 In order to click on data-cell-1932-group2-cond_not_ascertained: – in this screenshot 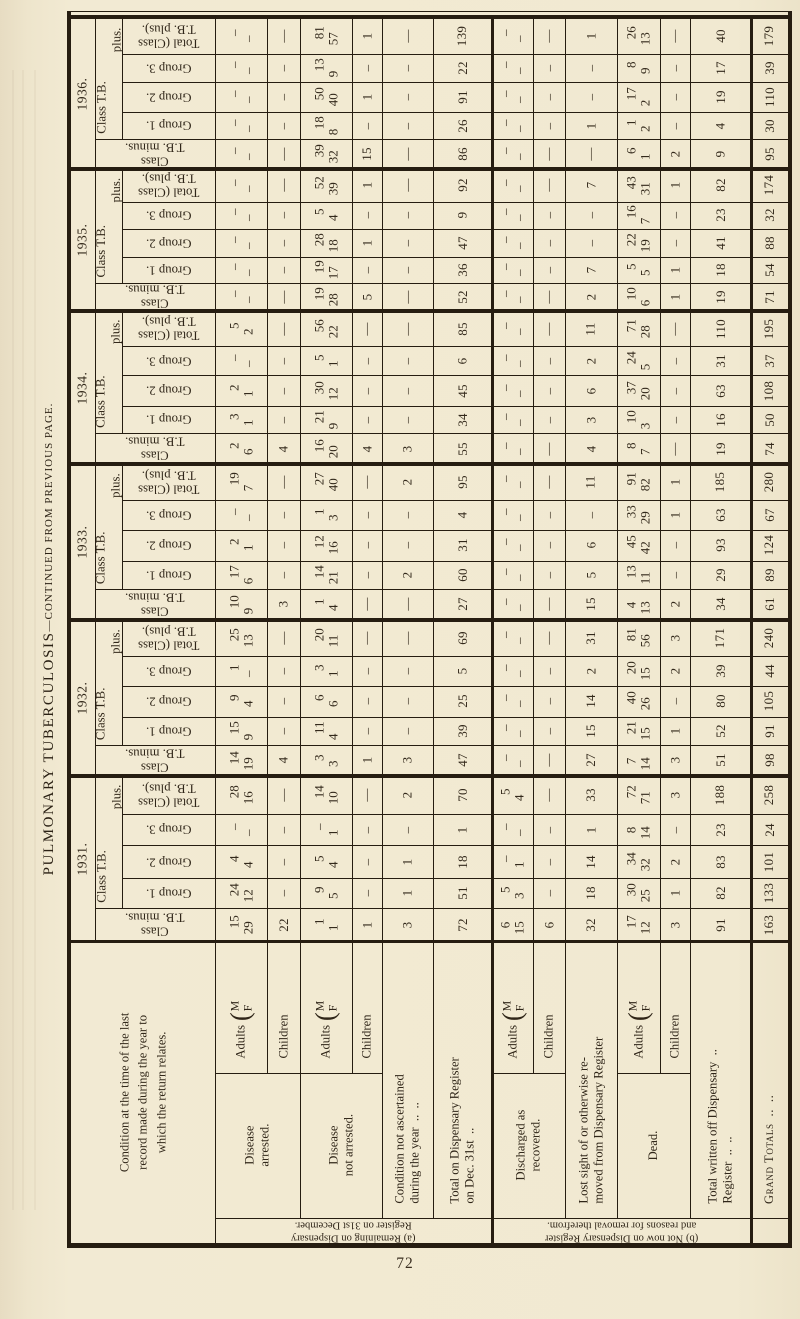, I will do `click(407, 701)`.